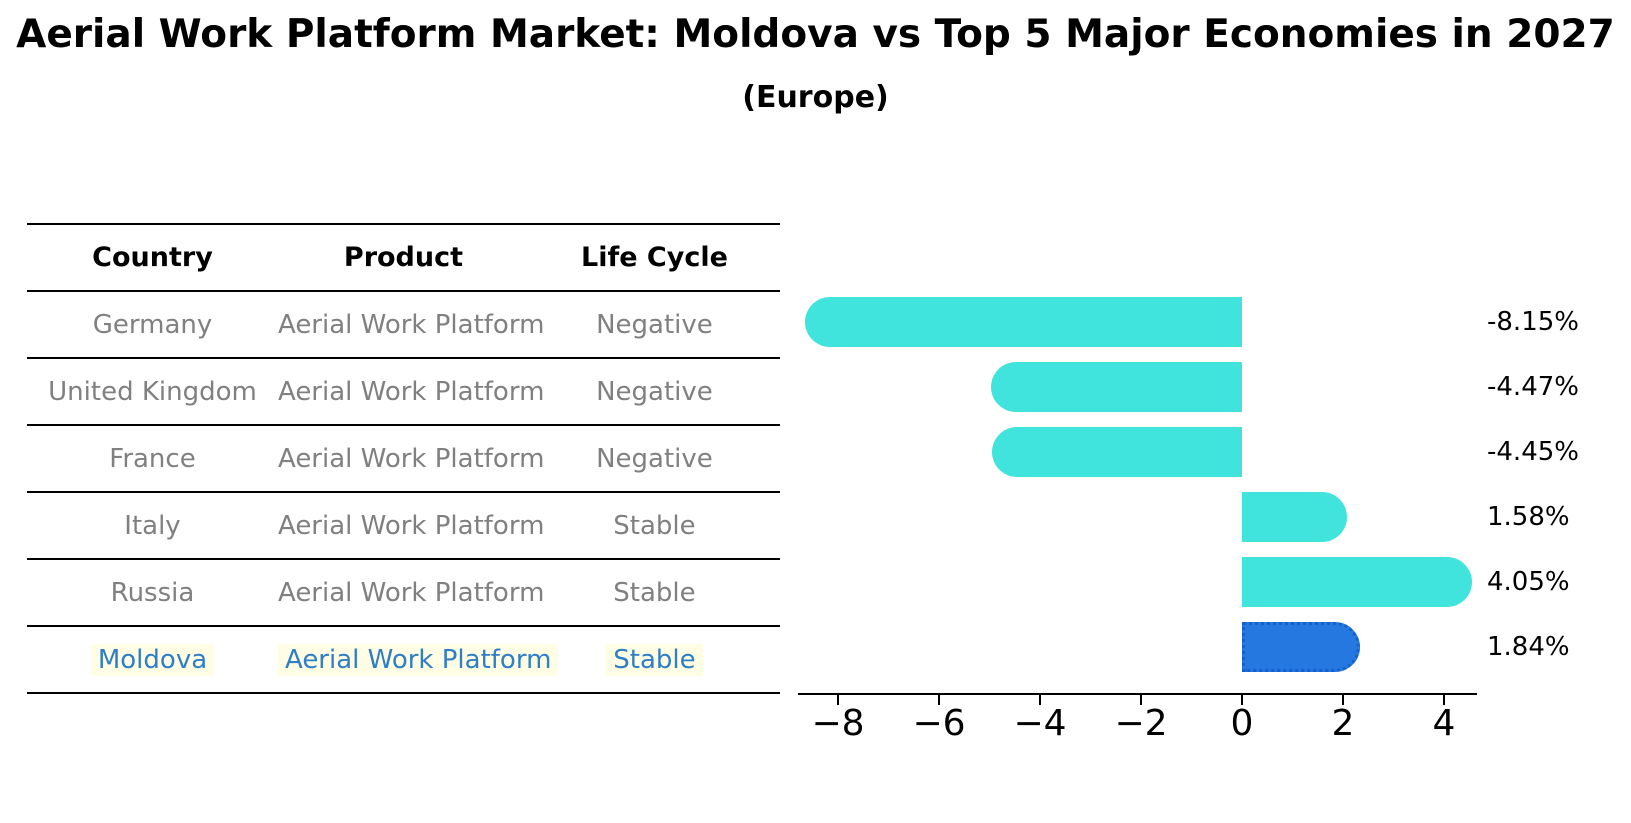  What do you see at coordinates (939, 723) in the screenshot?
I see `x-tick-label-1: −6` at bounding box center [939, 723].